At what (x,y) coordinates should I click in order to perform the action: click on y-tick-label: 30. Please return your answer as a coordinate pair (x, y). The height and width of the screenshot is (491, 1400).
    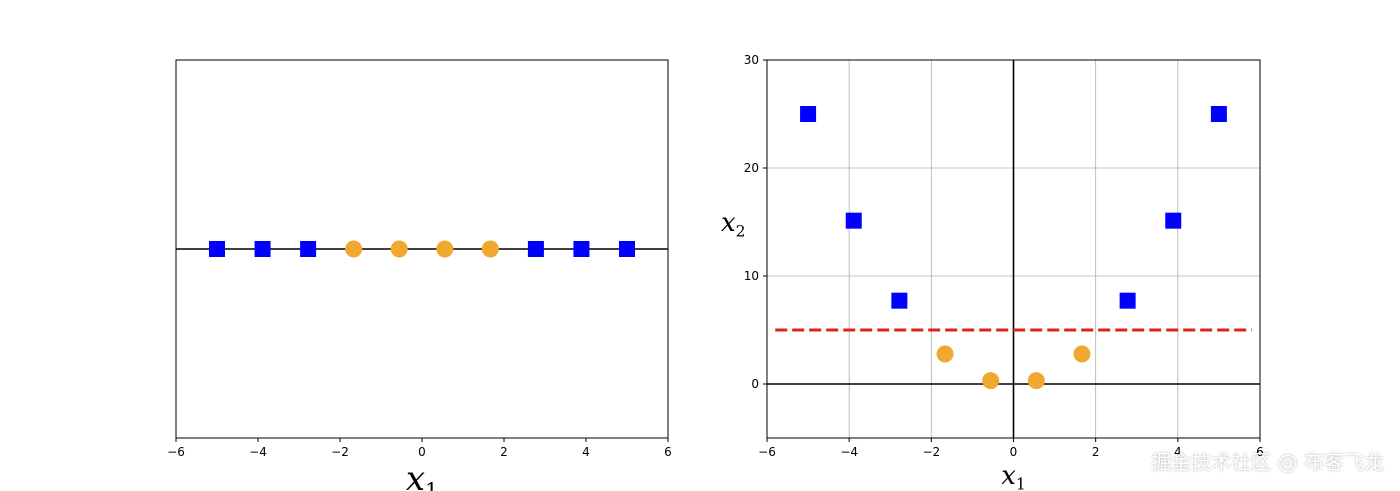
    Looking at the image, I should click on (751, 60).